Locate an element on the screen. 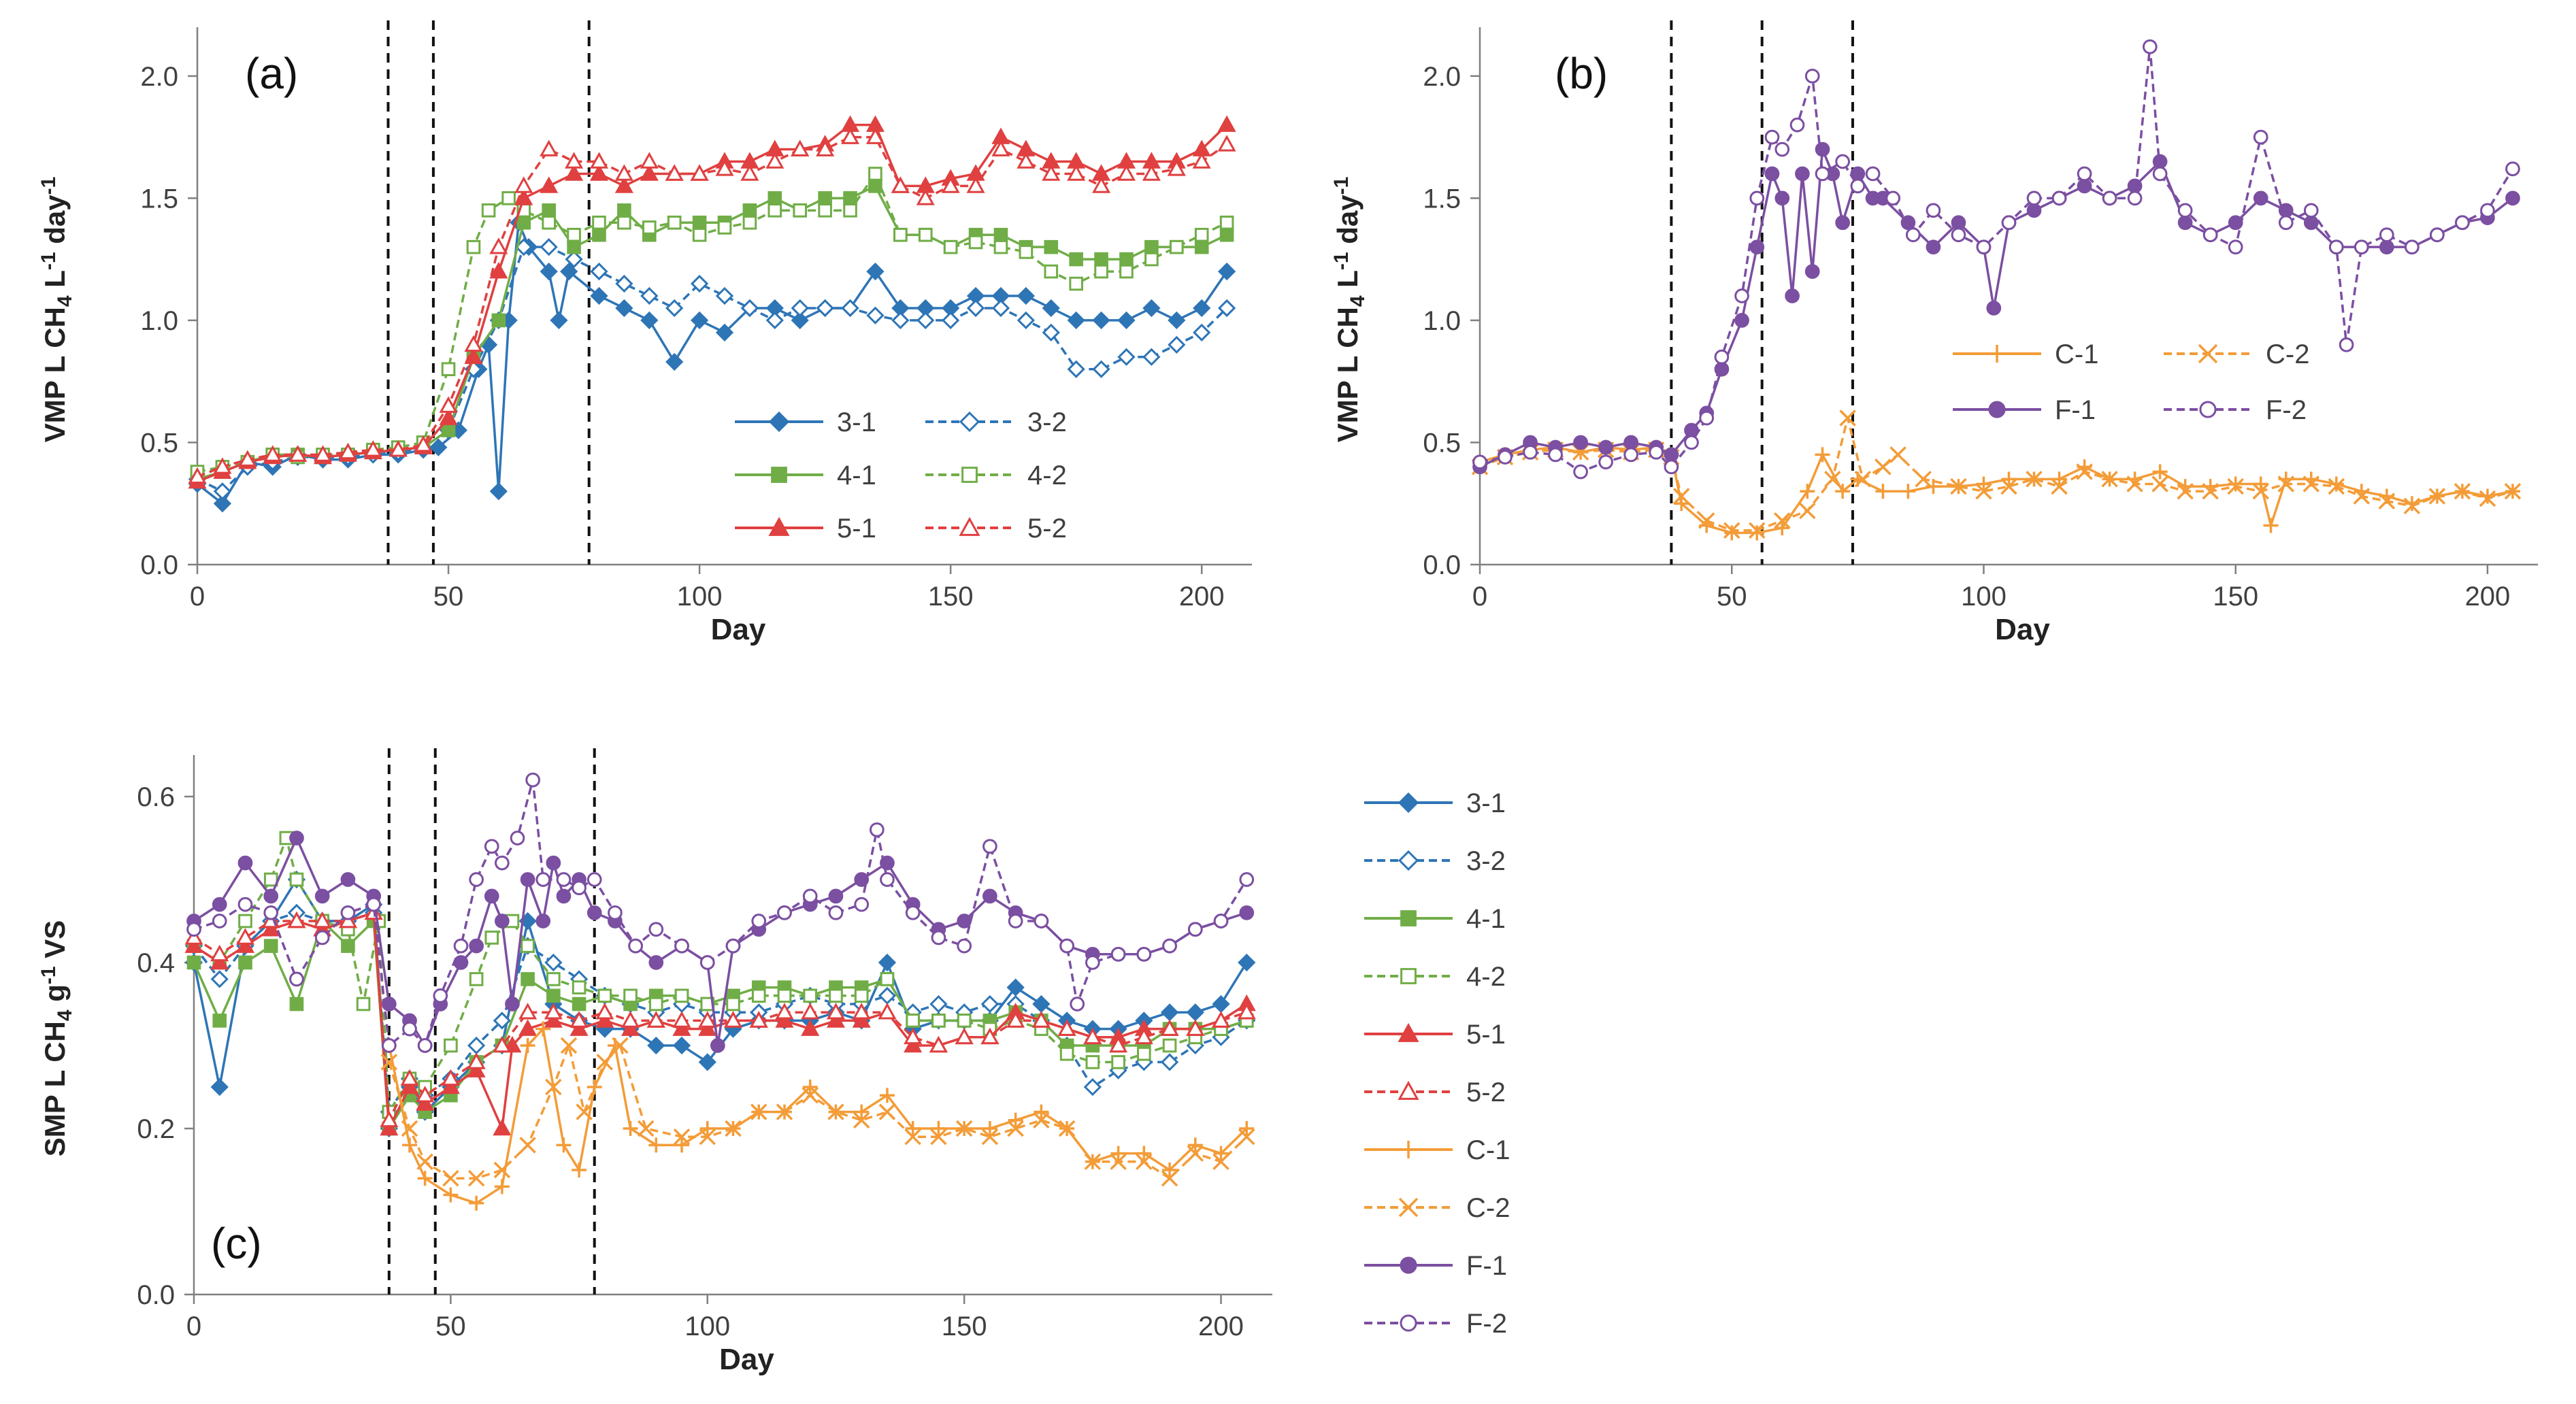 Image resolution: width=2576 pixels, height=1404 pixels. legend-label: C-2 is located at coordinates (2288, 354).